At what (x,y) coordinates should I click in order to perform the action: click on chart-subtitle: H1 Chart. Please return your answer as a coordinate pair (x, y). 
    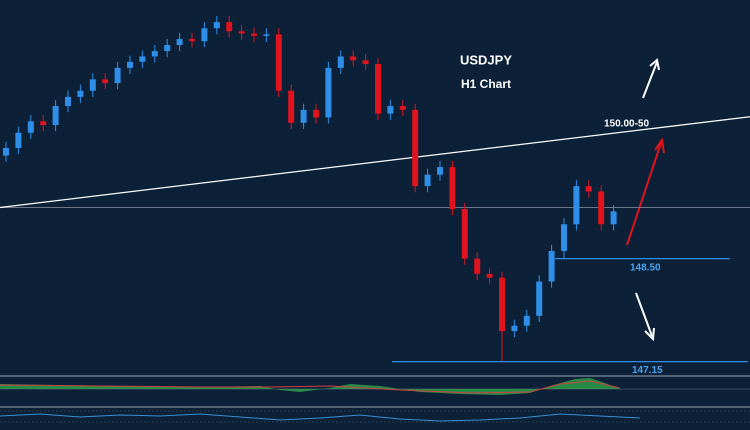
    Looking at the image, I should click on (486, 84).